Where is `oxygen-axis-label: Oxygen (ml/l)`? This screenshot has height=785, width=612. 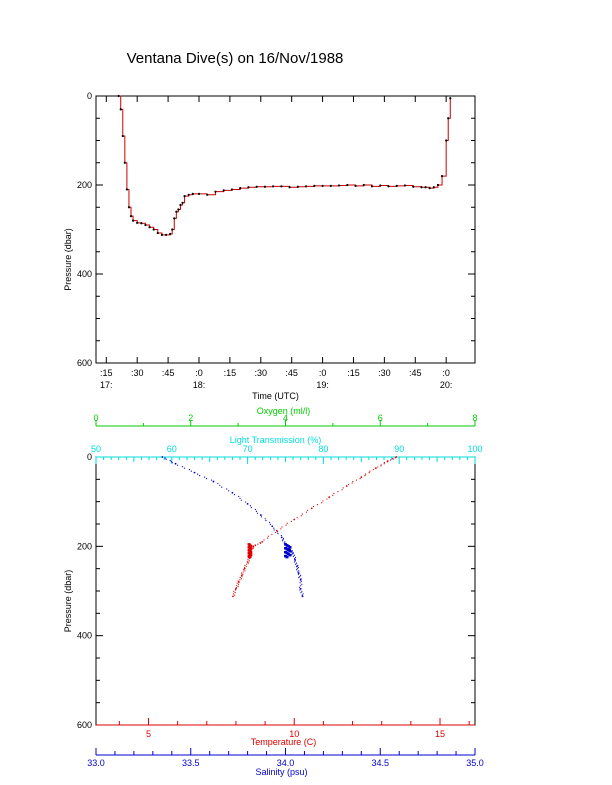
oxygen-axis-label: Oxygen (ml/l) is located at coordinates (284, 411).